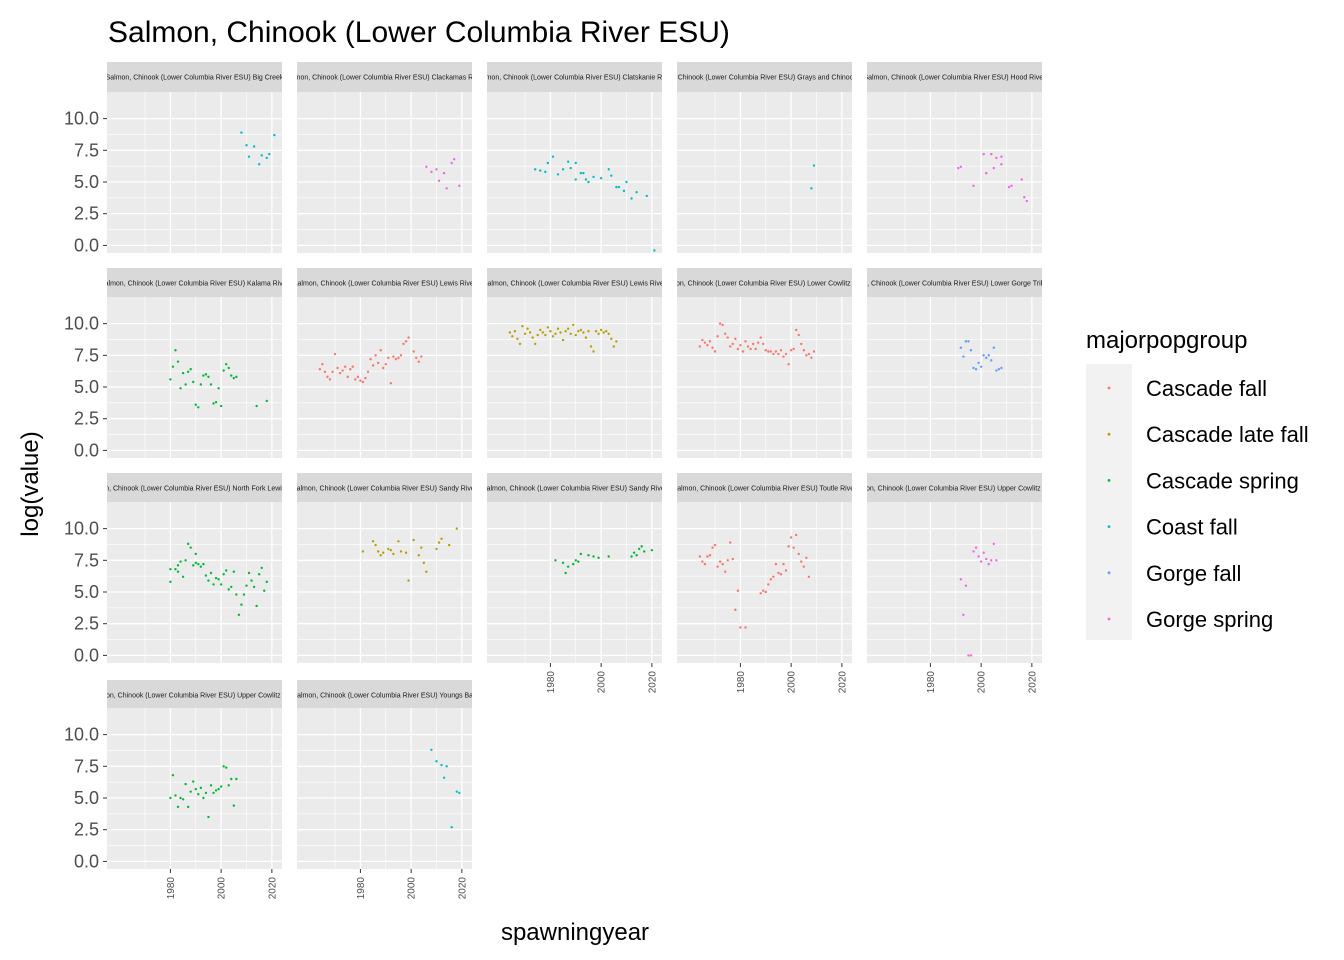 The image size is (1344, 960). What do you see at coordinates (1222, 480) in the screenshot?
I see `legend-label: Cascade spring` at bounding box center [1222, 480].